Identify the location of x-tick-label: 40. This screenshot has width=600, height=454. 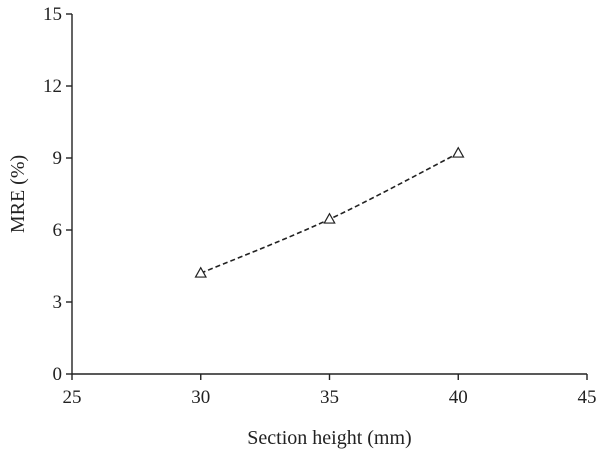
(458, 397).